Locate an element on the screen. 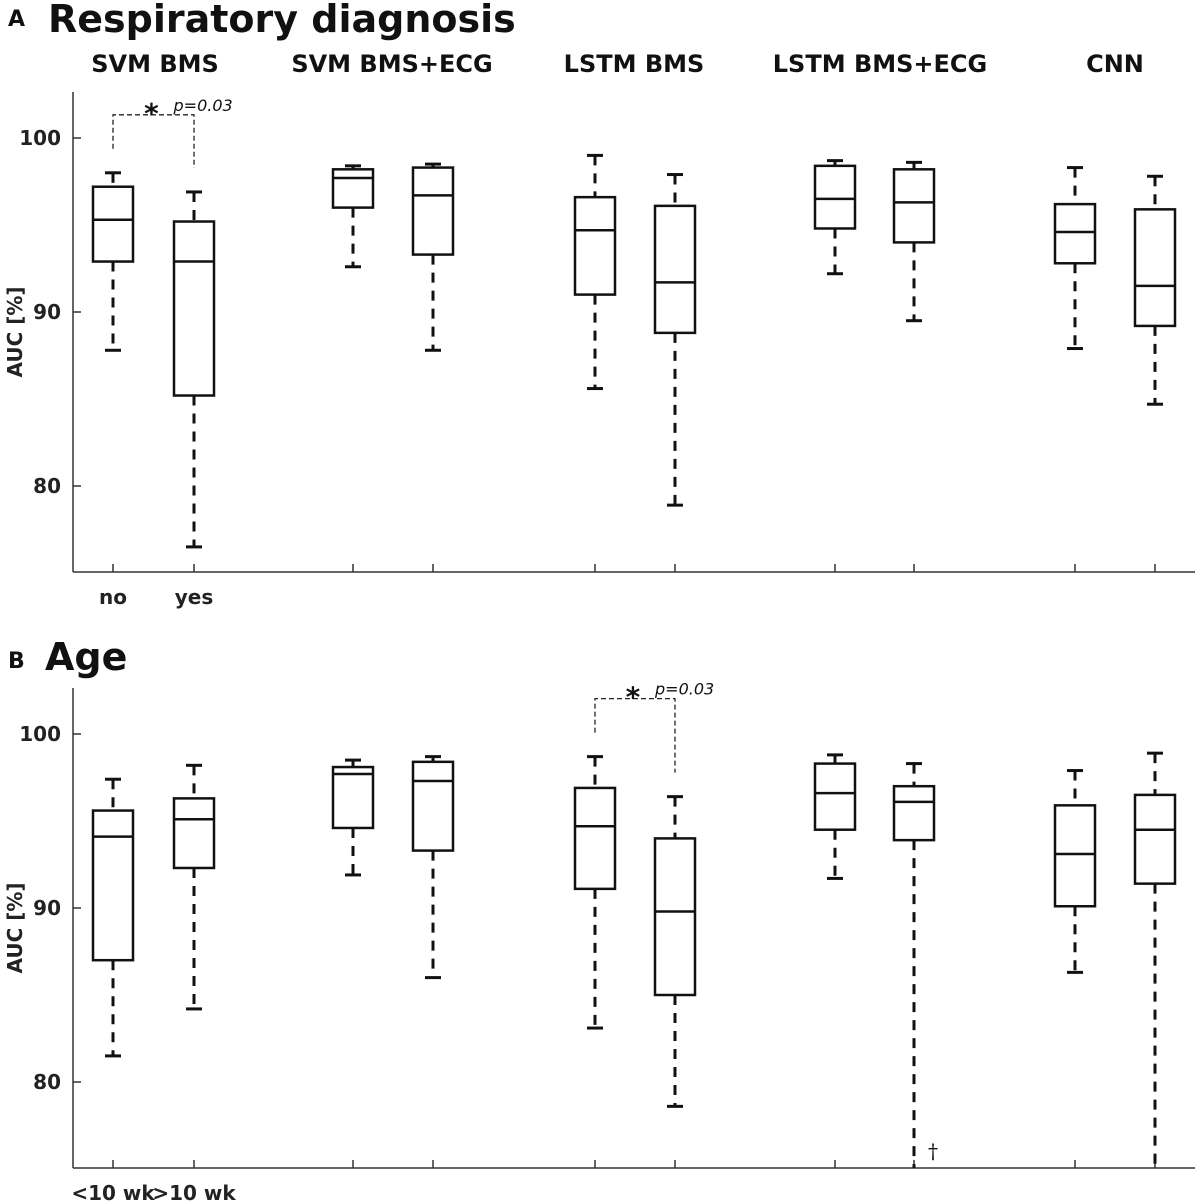  x-category-label: yes is located at coordinates (194, 597).